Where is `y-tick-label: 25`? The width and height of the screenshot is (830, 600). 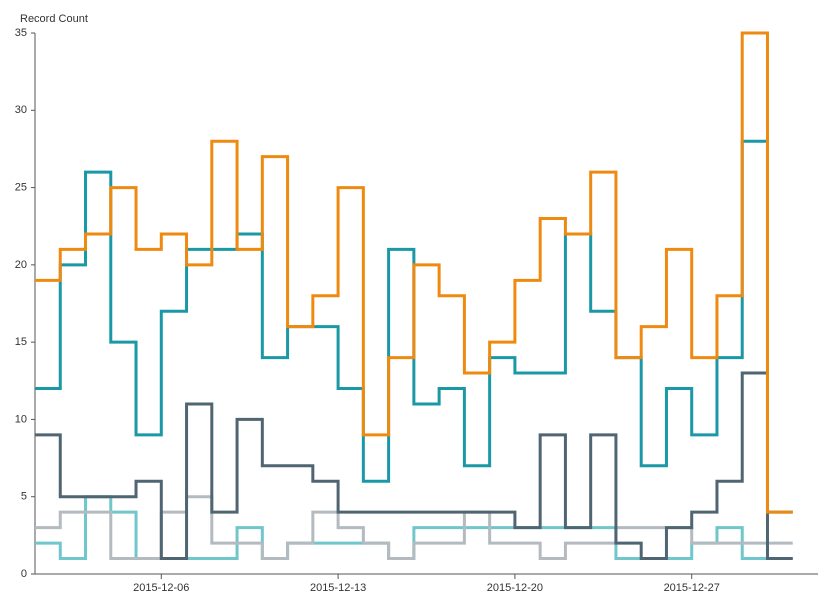 y-tick-label: 25 is located at coordinates (21, 187).